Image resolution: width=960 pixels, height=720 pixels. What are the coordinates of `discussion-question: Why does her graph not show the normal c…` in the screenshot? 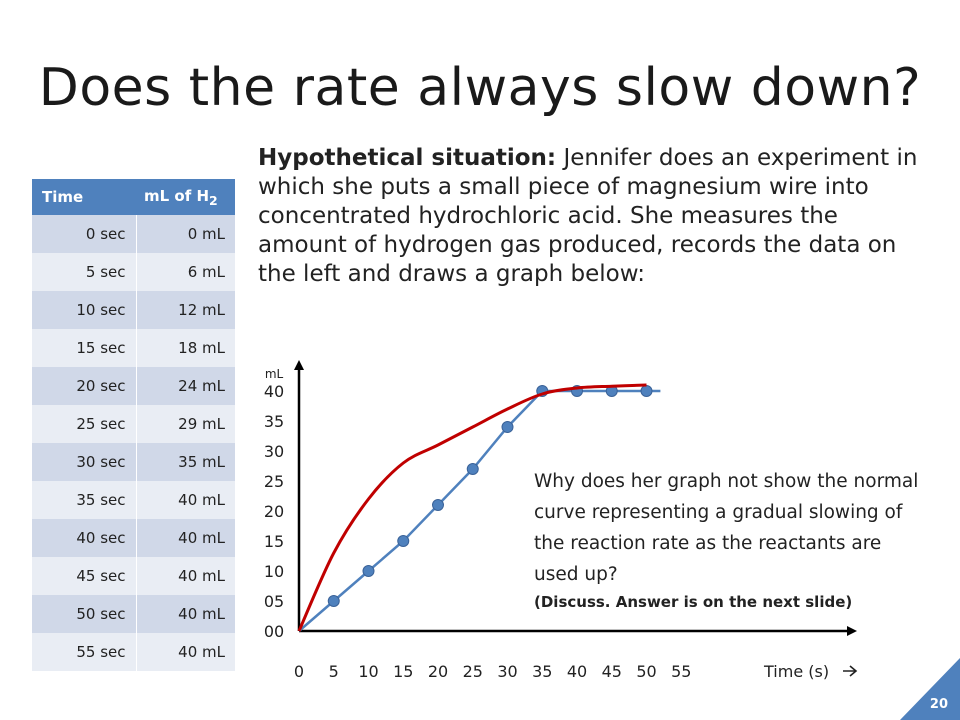 It's located at (729, 539).